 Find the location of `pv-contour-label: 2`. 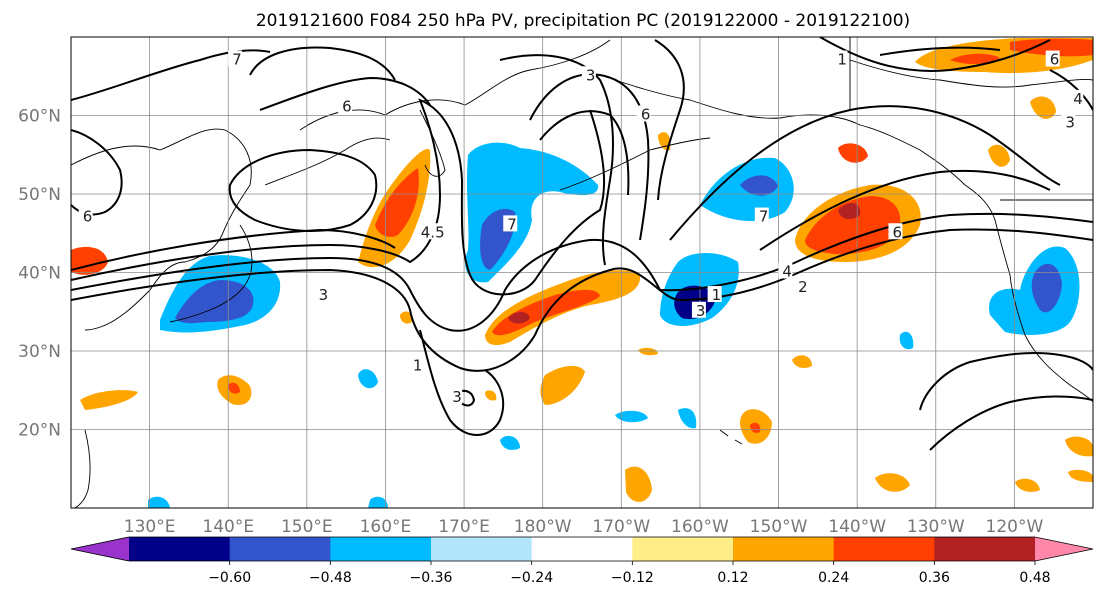

pv-contour-label: 2 is located at coordinates (803, 287).